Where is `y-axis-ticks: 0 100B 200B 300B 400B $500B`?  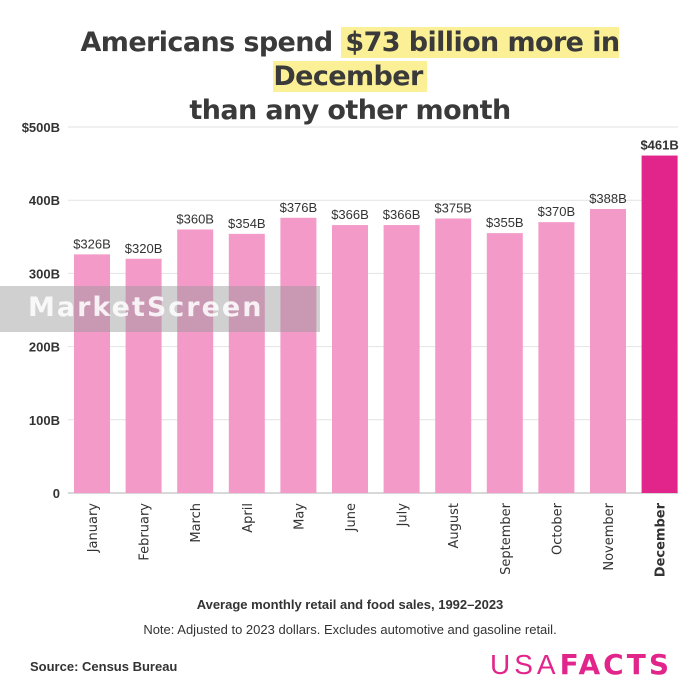
y-axis-ticks: 0 100B 200B 300B 400B $500B is located at coordinates (41, 310).